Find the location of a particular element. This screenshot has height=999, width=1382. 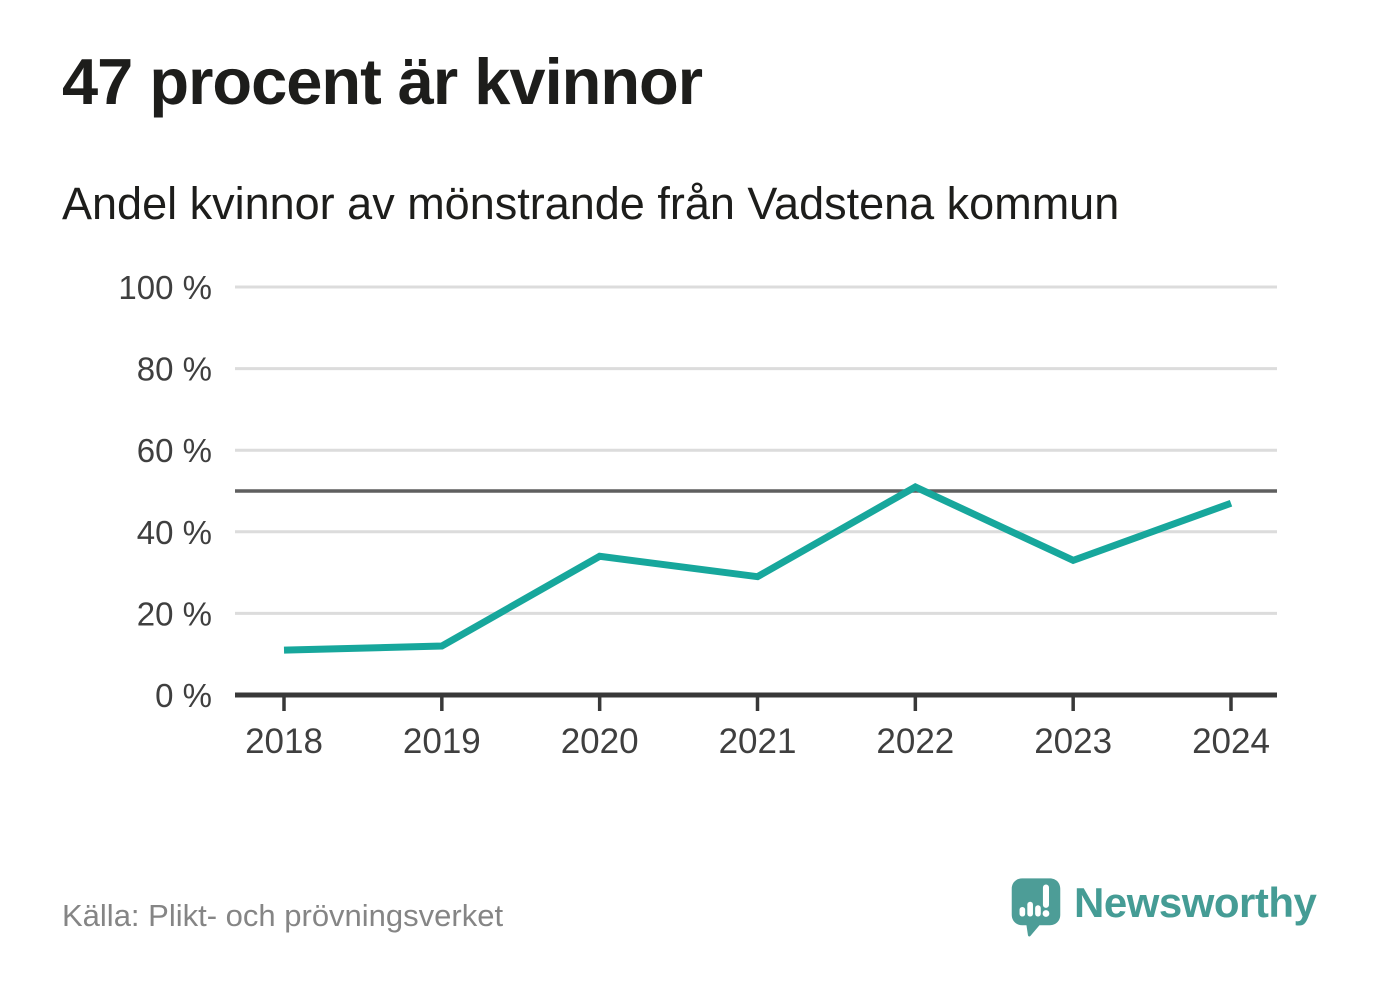

newsworthy-wordmark: Newsworthy is located at coordinates (1195, 902).